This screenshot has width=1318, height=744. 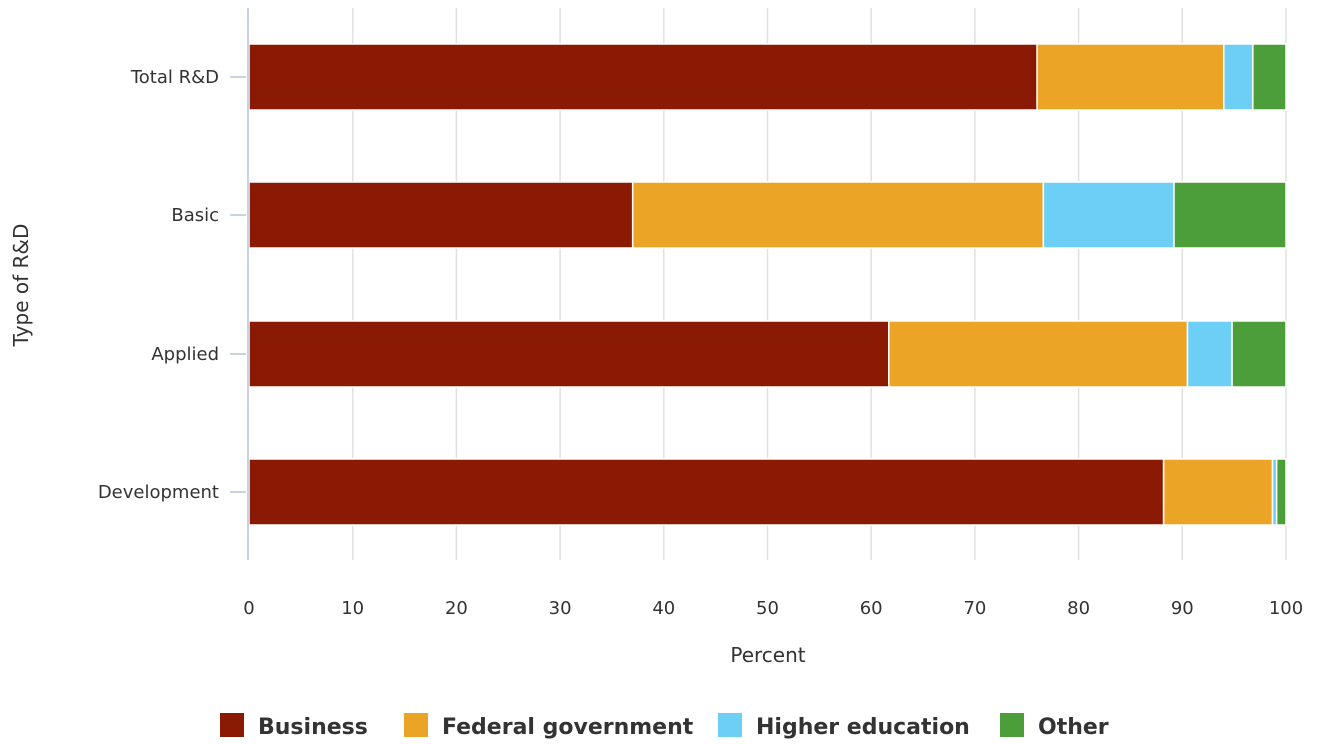 I want to click on x-tick-label: 20, so click(x=456, y=608).